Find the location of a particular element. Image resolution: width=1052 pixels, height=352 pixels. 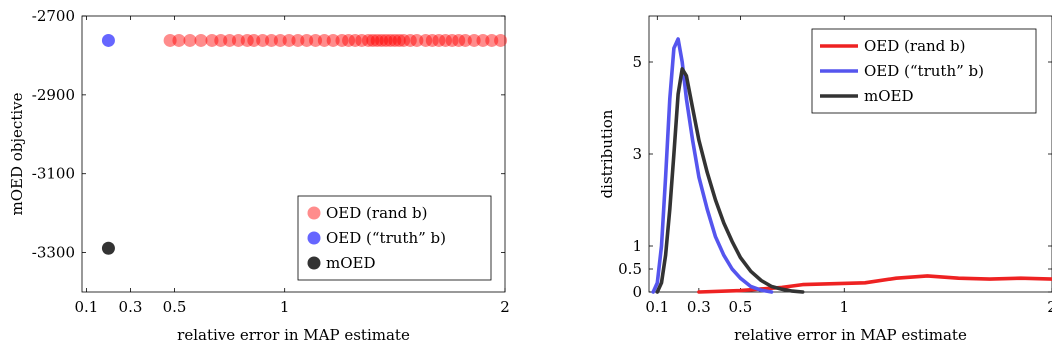

y-tick-label: 1 is located at coordinates (637, 246).